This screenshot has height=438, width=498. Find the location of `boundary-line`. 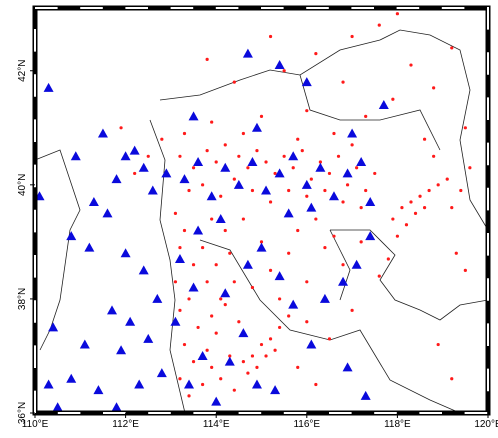

boundary-line is located at coordinates (340, 265).